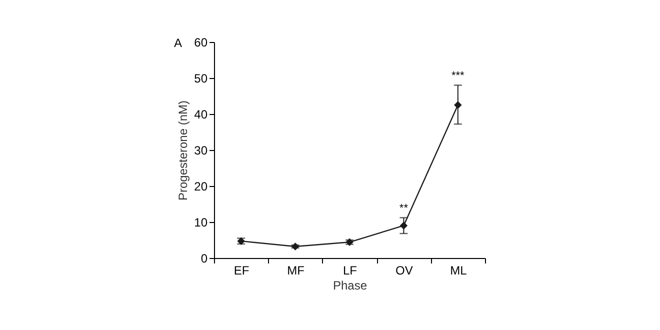 The image size is (660, 330). I want to click on x-tick-label: MF, so click(295, 271).